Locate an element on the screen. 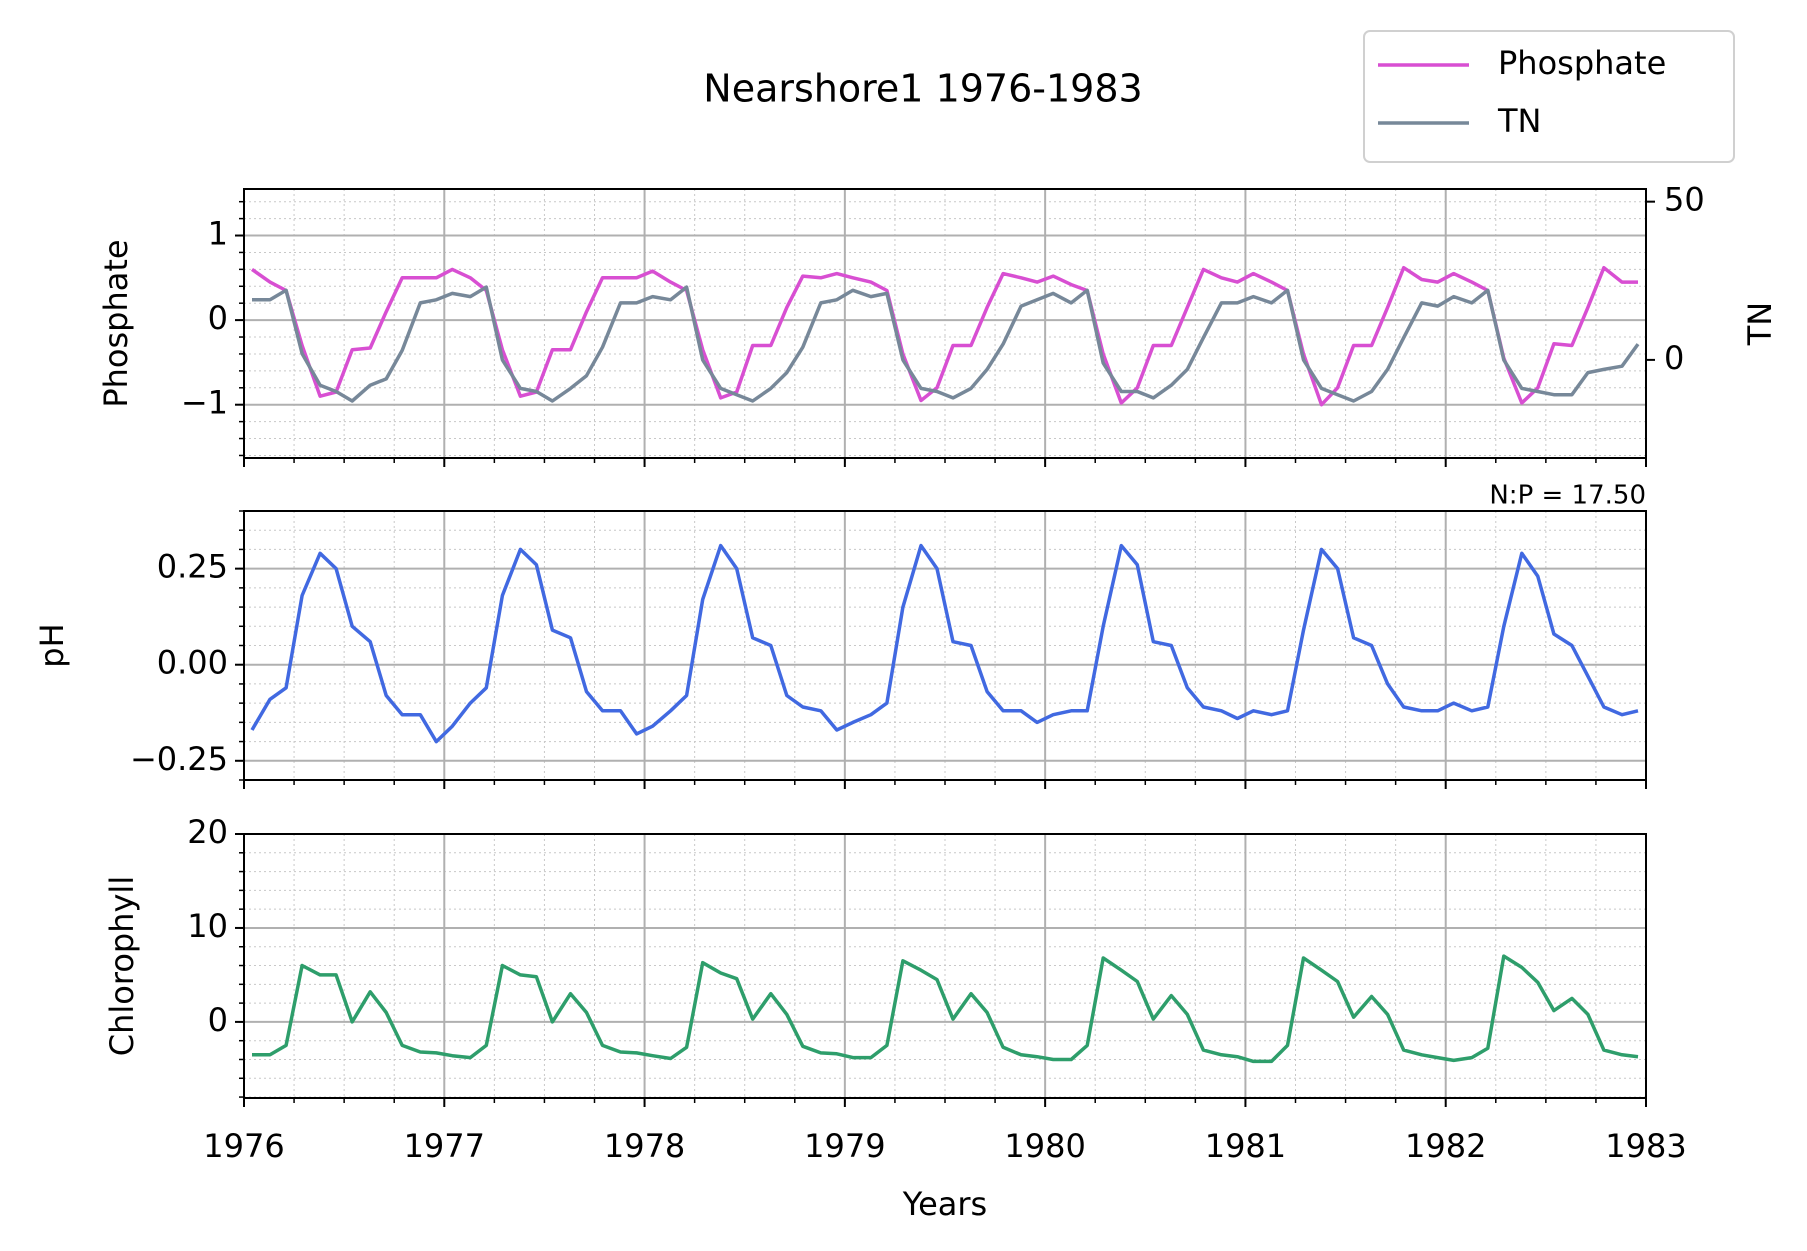  y-axis-label: pH is located at coordinates (52, 645).